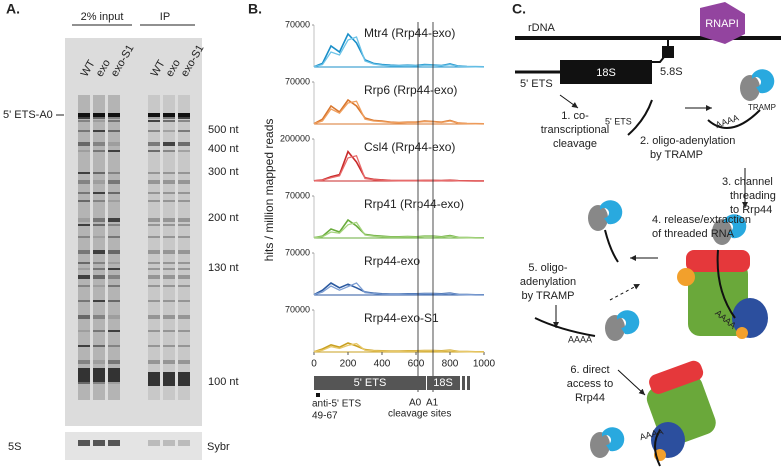  I want to click on tramp-label: TRAMP, so click(762, 107).